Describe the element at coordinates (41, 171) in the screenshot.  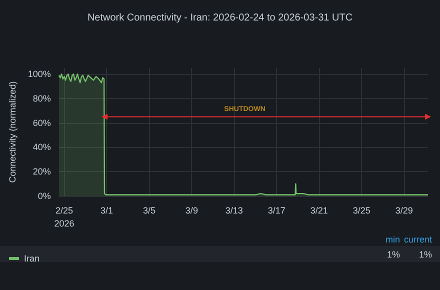
I see `y-tick-label: 20%` at that location.